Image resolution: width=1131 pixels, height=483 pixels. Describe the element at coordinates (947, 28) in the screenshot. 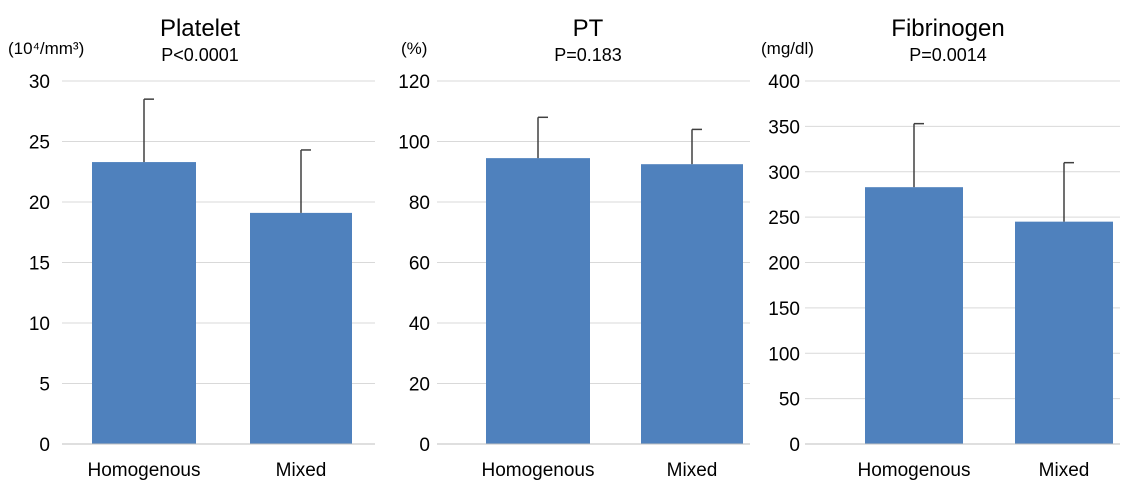

I see `chart-title: Fibrinogen` at that location.